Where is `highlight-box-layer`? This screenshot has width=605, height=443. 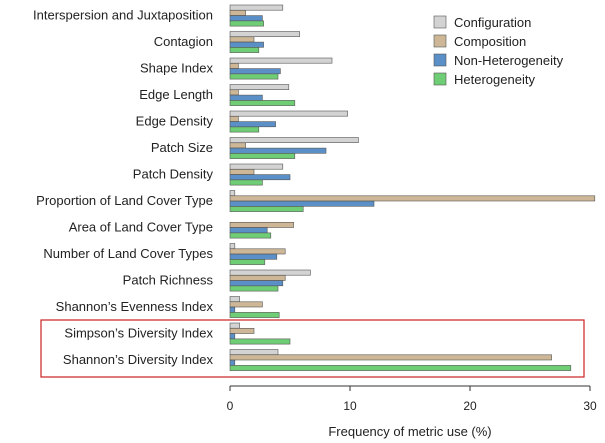
highlight-box-layer is located at coordinates (312, 348).